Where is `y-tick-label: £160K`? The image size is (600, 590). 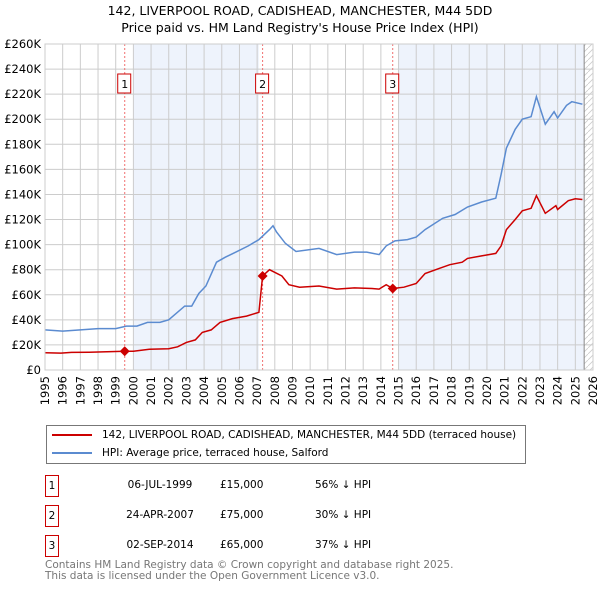
y-tick-label: £160K is located at coordinates (22, 169).